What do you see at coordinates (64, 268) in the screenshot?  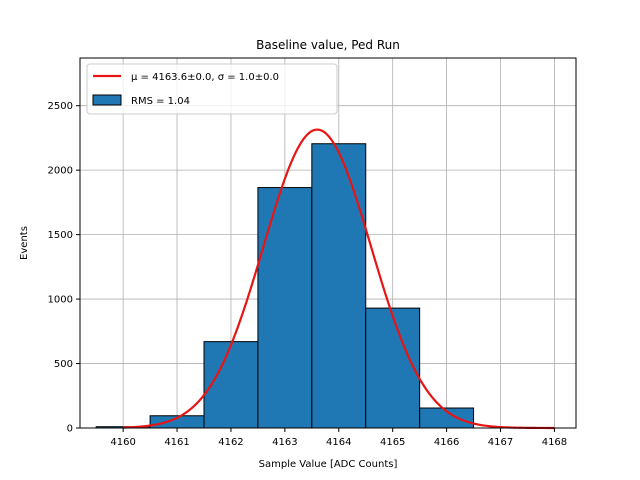 I see `y-axis-ticks: 0 500 1000 1500 2000 2500` at bounding box center [64, 268].